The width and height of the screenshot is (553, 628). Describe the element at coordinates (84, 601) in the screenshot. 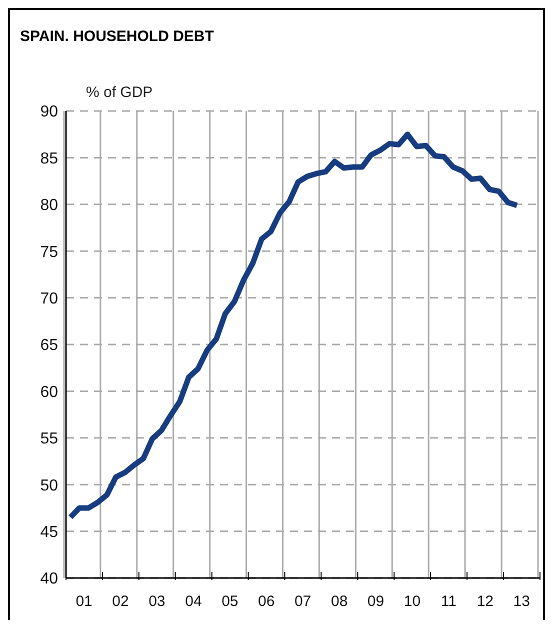

I see `x-tick-label: 01` at that location.